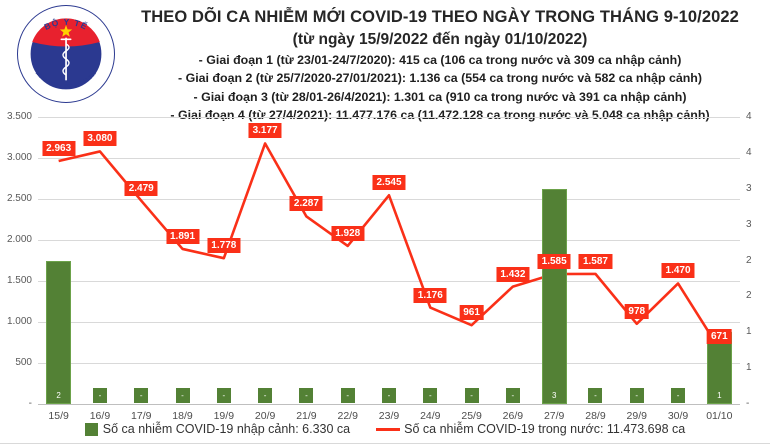 Image resolution: width=770 pixels, height=444 pixels. What do you see at coordinates (678, 271) in the screenshot?
I see `domestic-cases-point-label: 1.470` at bounding box center [678, 271].